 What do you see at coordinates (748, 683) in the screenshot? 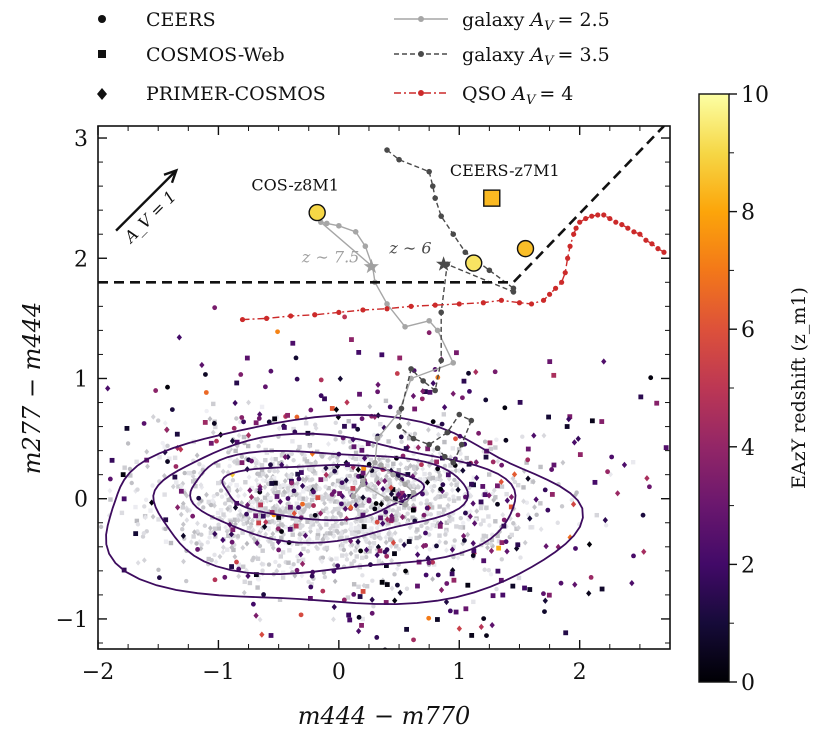
I see `colorbar-tick-label: 0` at bounding box center [748, 683].